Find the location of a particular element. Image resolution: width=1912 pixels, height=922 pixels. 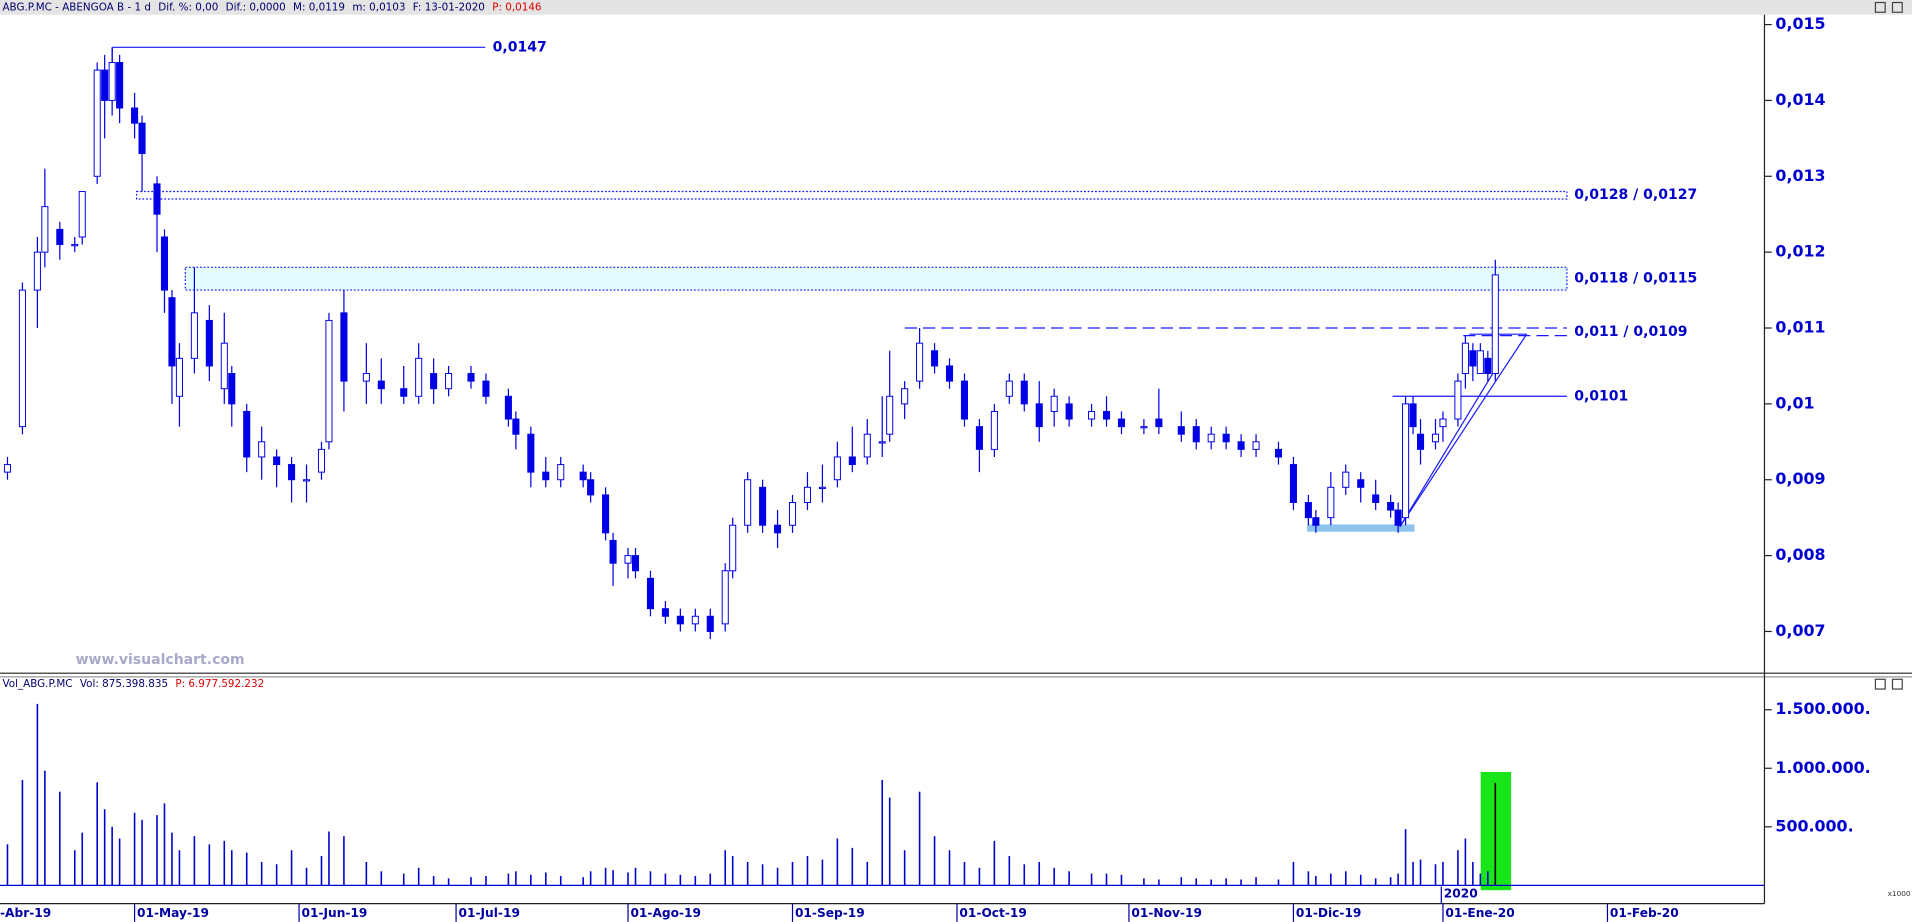

year-label: 2020 is located at coordinates (1461, 893).